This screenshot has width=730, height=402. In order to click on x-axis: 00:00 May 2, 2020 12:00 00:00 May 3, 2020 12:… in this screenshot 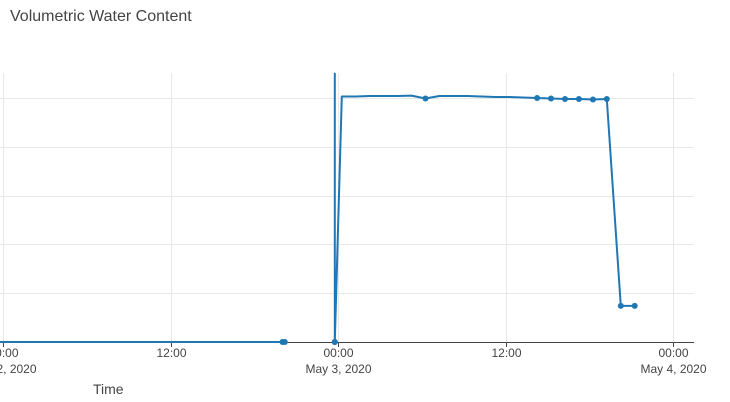, I will do `click(353, 359)`.